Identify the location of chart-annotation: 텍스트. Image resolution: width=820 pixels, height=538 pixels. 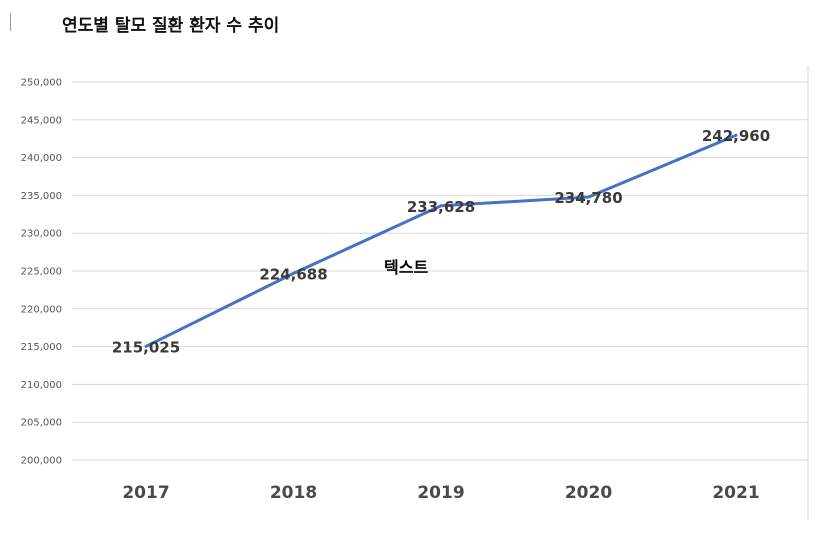
(406, 267).